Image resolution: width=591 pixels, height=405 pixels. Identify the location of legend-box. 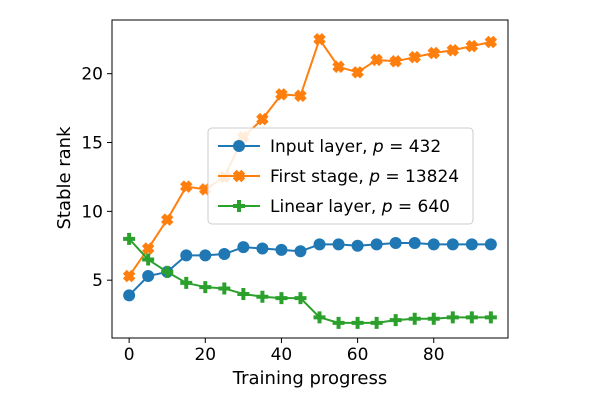
(340, 176).